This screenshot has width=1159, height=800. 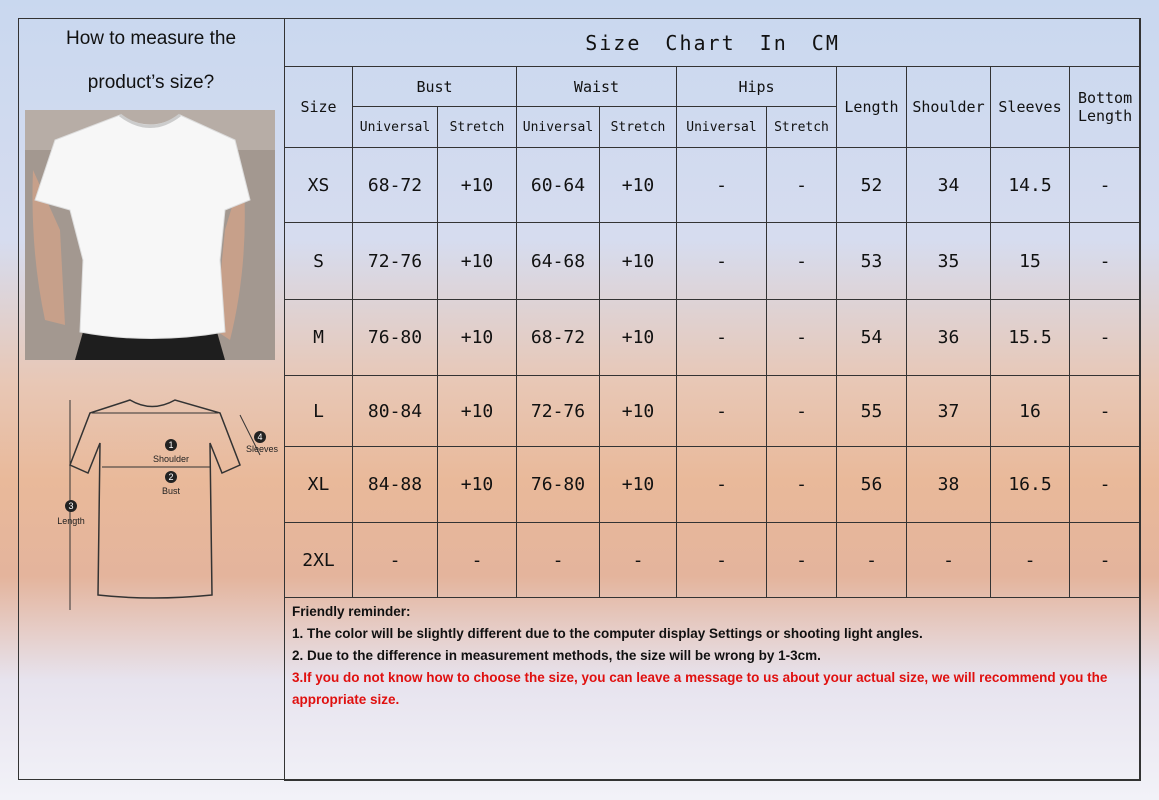 I want to click on size-cell: 37, so click(x=948, y=411).